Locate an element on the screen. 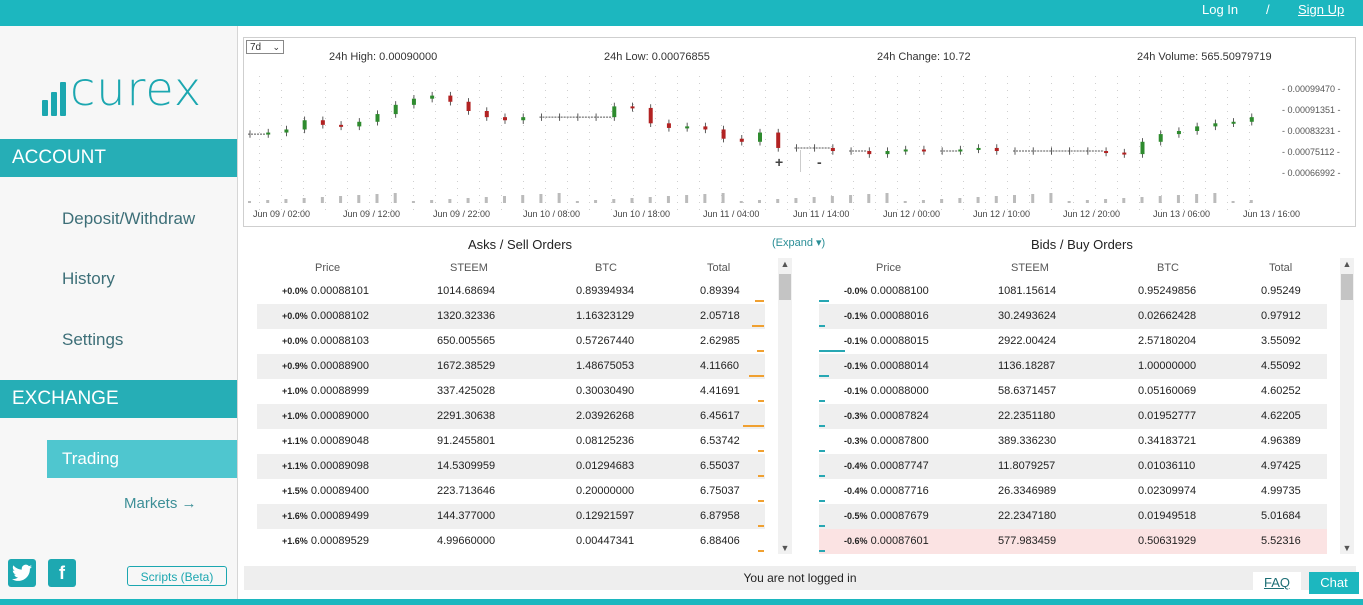 The image size is (1363, 605). faq-link: FAQ is located at coordinates (1277, 582).